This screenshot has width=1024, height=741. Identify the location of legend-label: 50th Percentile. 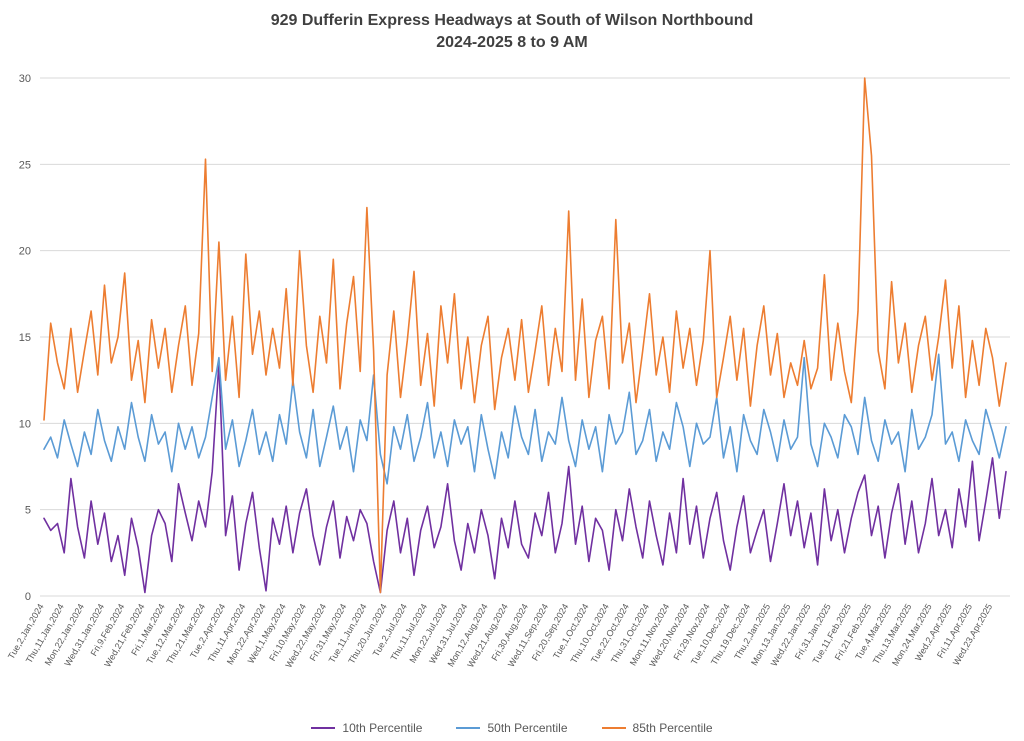
(527, 728).